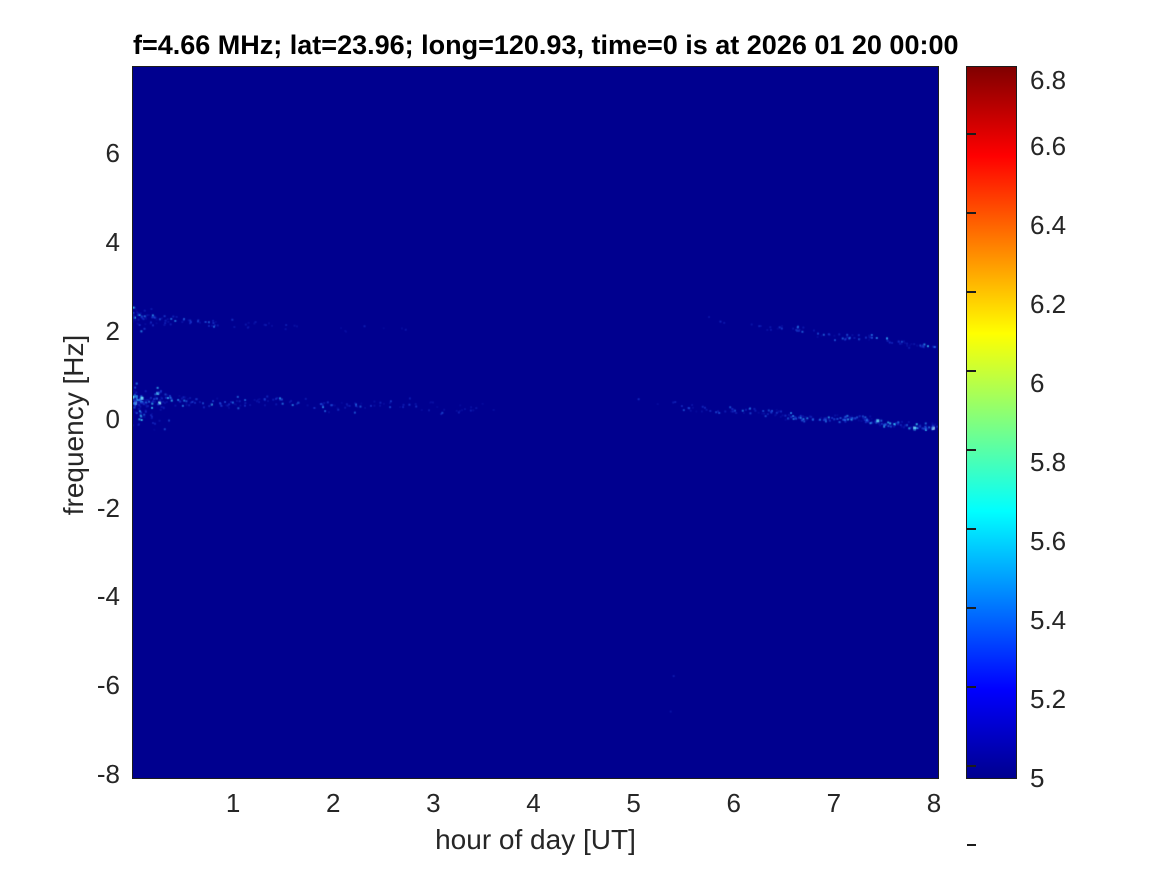  What do you see at coordinates (834, 803) in the screenshot?
I see `x-tick-label: 7` at bounding box center [834, 803].